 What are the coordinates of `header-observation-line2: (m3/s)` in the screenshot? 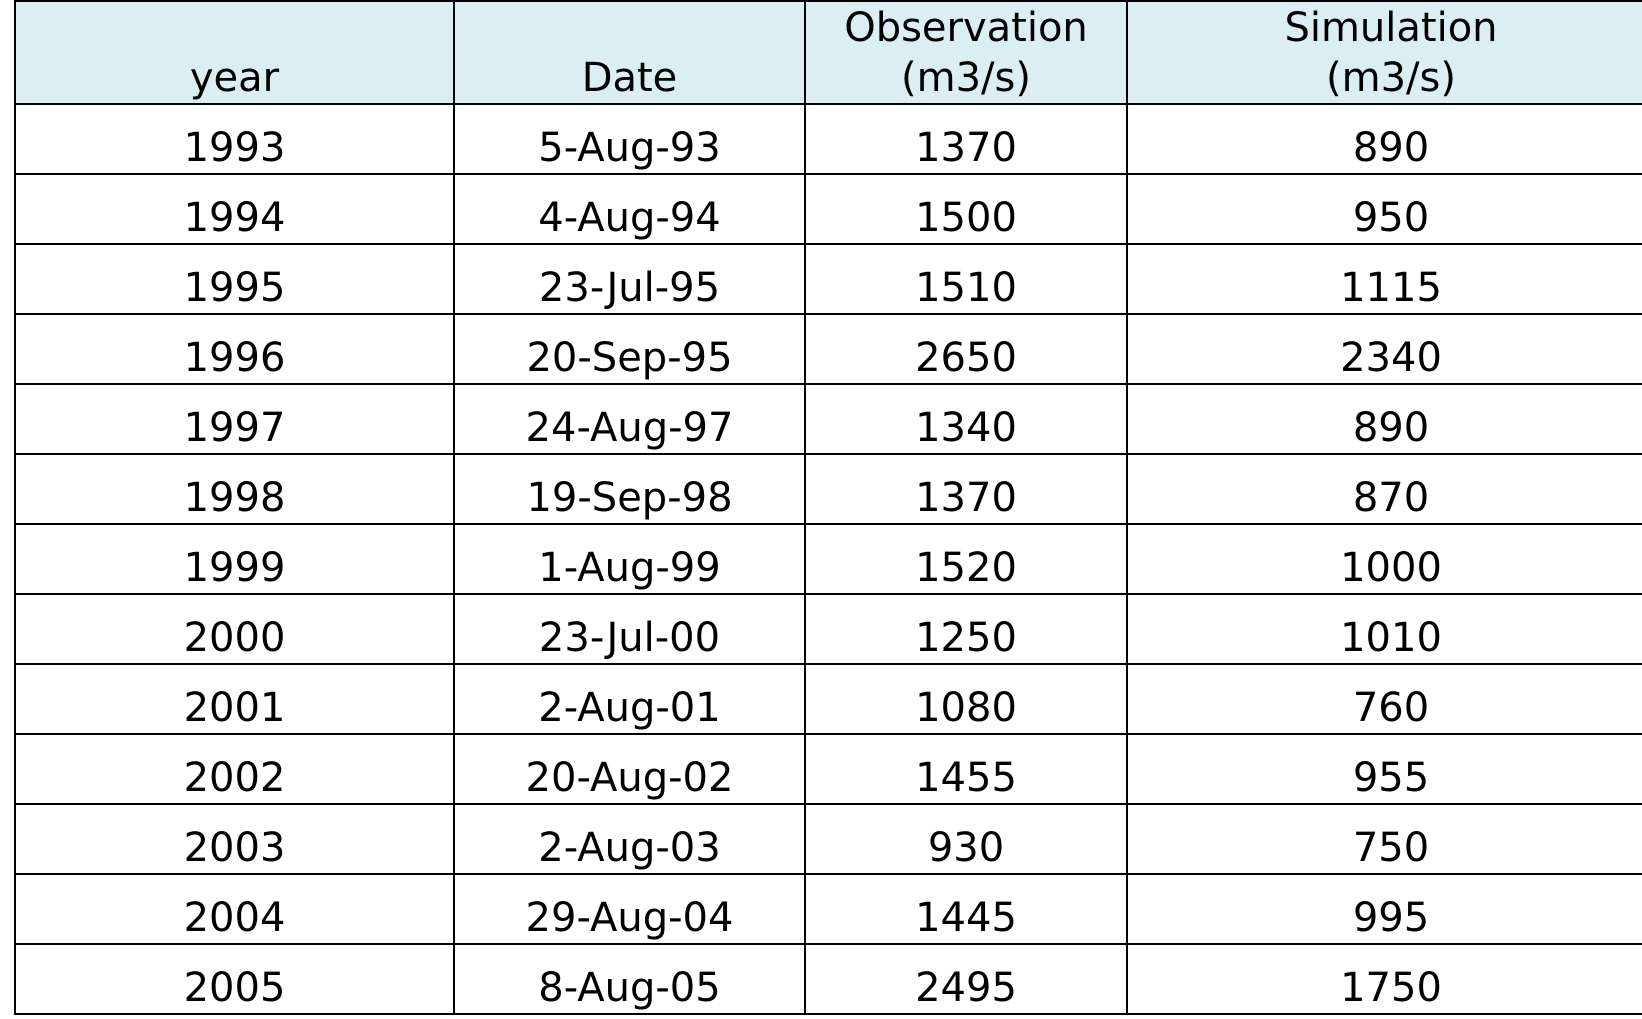 It's located at (966, 78).